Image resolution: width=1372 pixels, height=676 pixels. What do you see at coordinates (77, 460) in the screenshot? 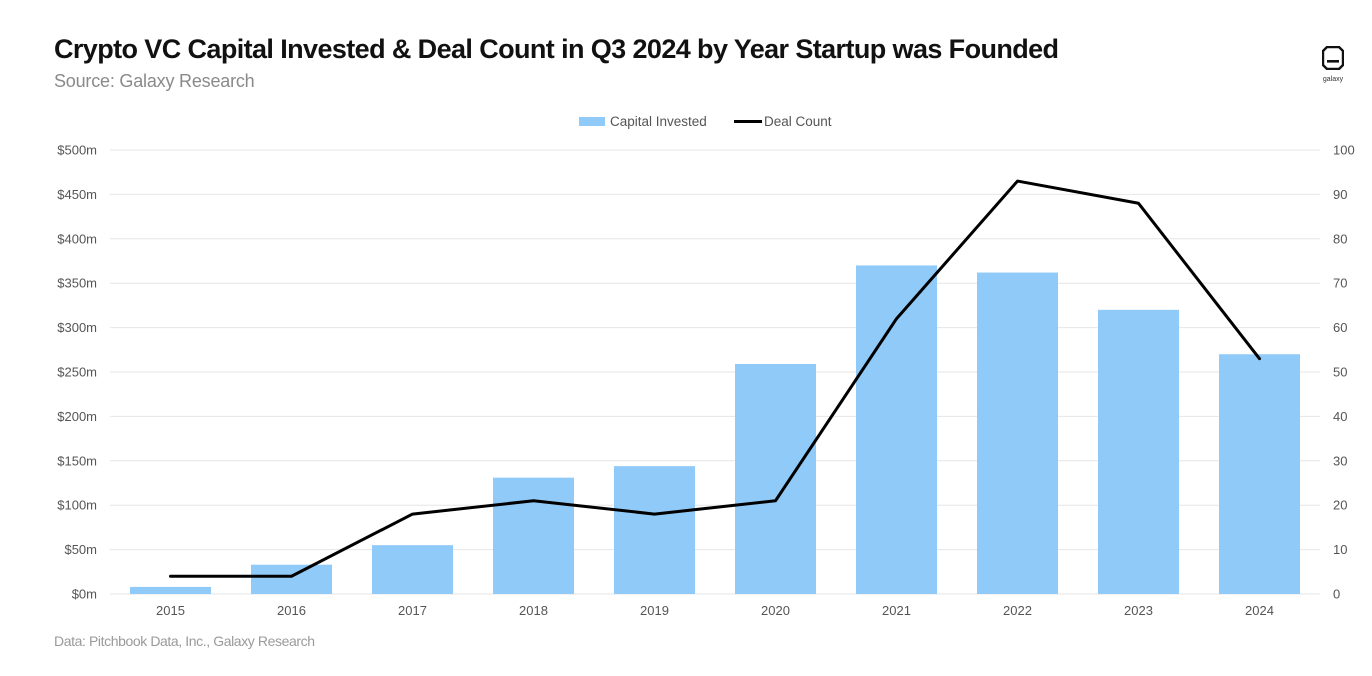
I see `left-axis-tick-label: $150m` at bounding box center [77, 460].